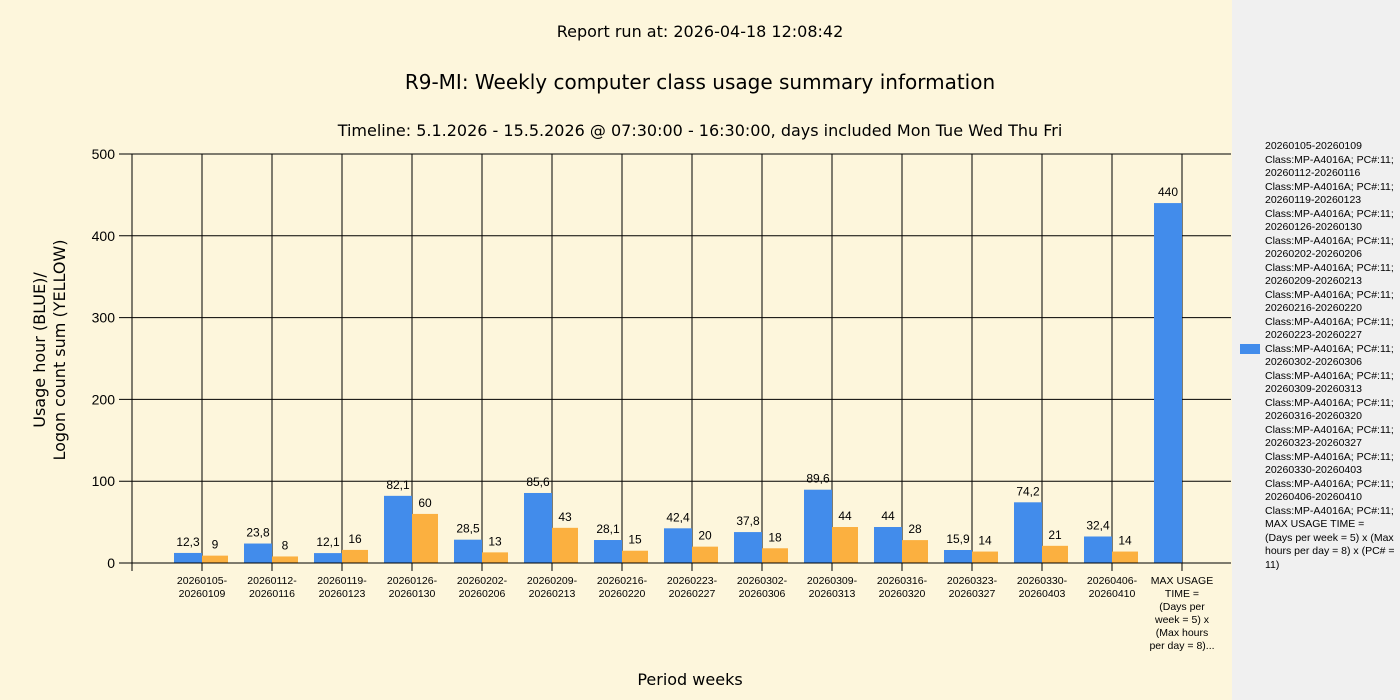 Image resolution: width=1400 pixels, height=700 pixels. Describe the element at coordinates (412, 581) in the screenshot. I see `x-tick-label-line: 20260126-` at that location.